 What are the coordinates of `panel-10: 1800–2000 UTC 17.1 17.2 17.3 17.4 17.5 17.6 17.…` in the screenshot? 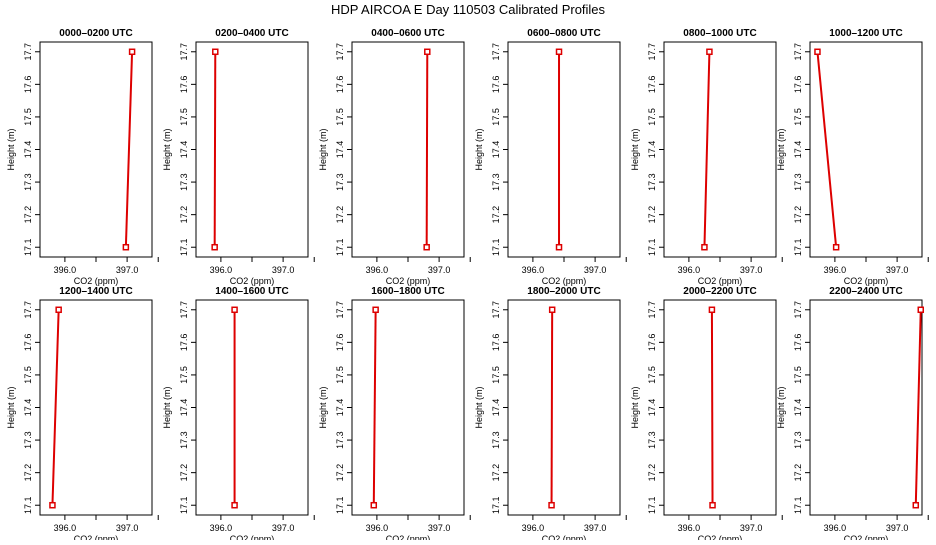 It's located at (550, 415).